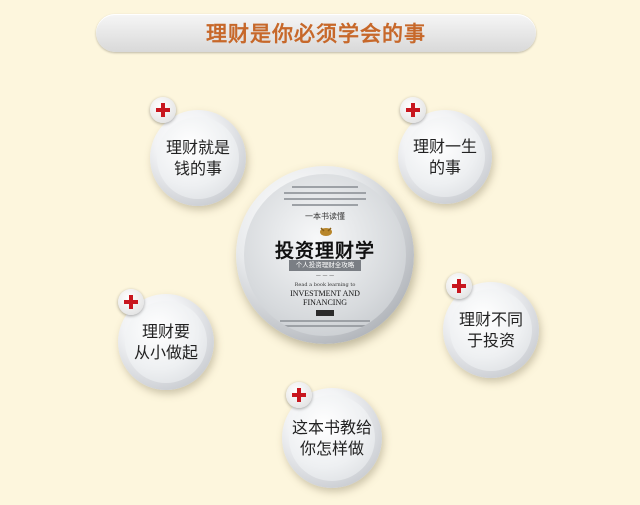 The height and width of the screenshot is (505, 640). I want to click on bubble-lifelong: 理财一生 的事, so click(445, 157).